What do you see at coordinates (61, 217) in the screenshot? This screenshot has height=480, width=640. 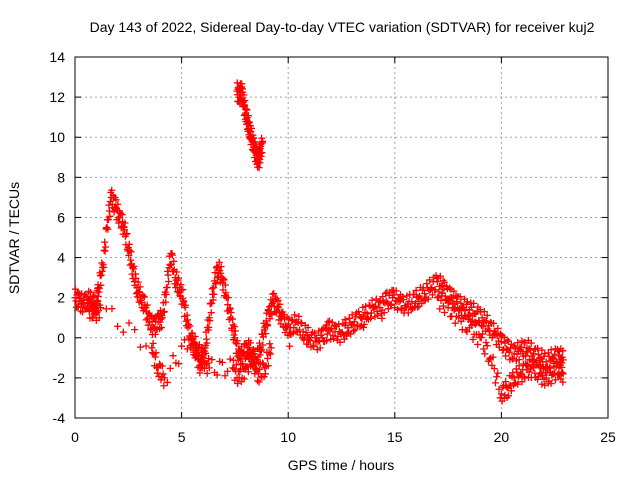 I see `y-tick-label: 6` at bounding box center [61, 217].